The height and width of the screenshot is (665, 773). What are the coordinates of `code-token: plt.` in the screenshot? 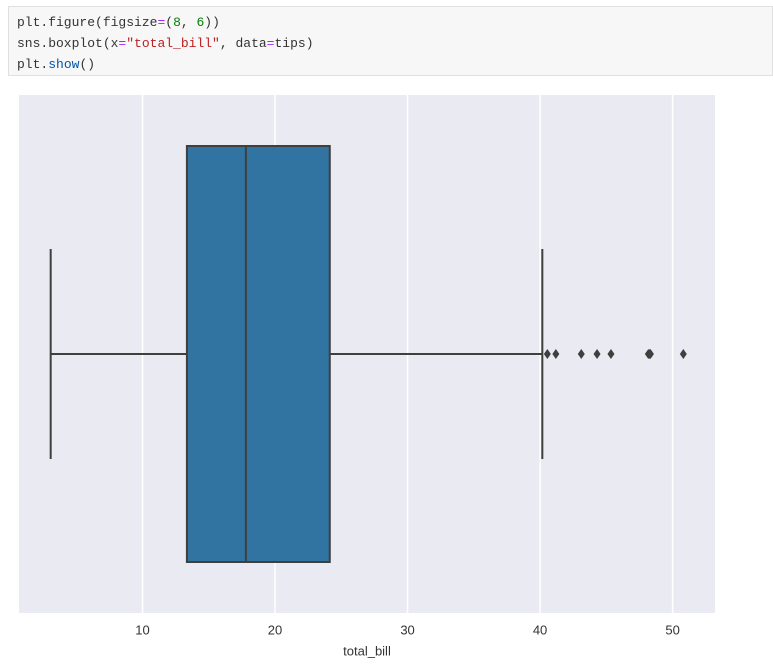 It's located at (33, 64).